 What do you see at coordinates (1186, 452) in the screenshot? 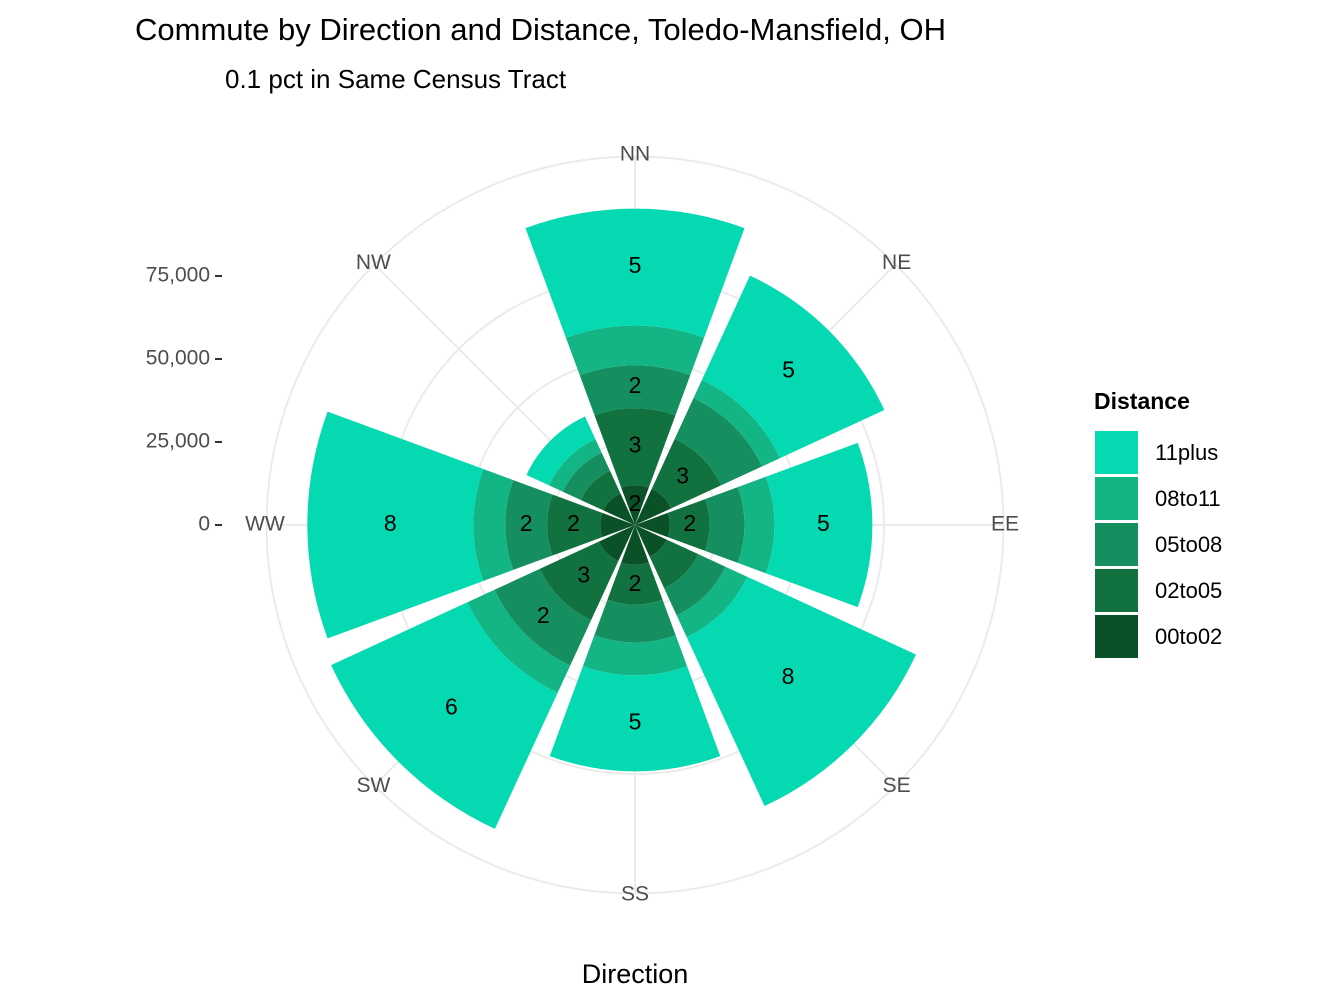
I see `legend-label: 11plus` at bounding box center [1186, 452].